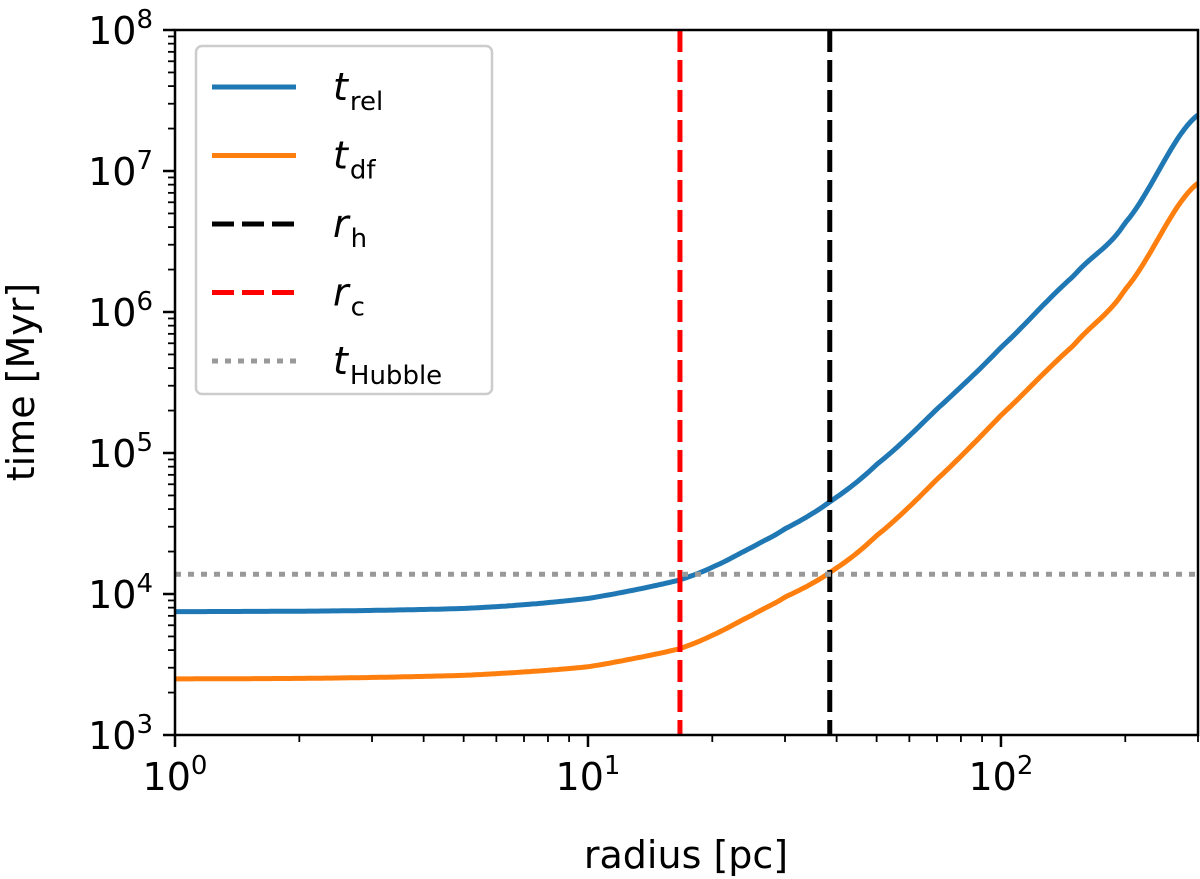 The height and width of the screenshot is (879, 1200). What do you see at coordinates (120, 311) in the screenshot?
I see `y-tick-label: 106` at bounding box center [120, 311].